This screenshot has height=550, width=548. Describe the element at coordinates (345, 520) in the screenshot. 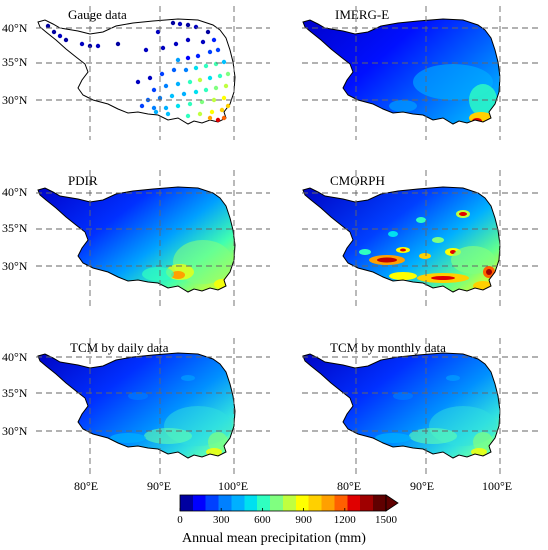

I see `colorbar-tick-label: 1200` at that location.